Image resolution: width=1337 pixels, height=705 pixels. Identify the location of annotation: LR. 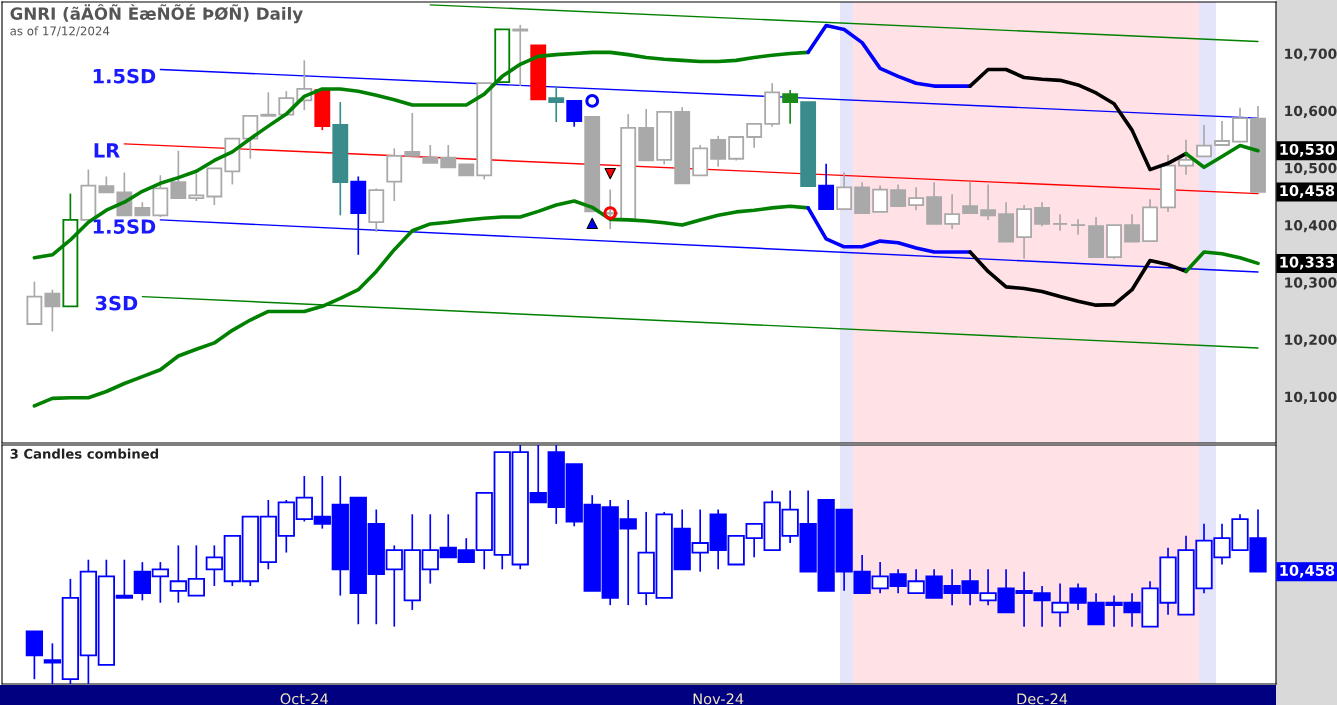
(107, 150).